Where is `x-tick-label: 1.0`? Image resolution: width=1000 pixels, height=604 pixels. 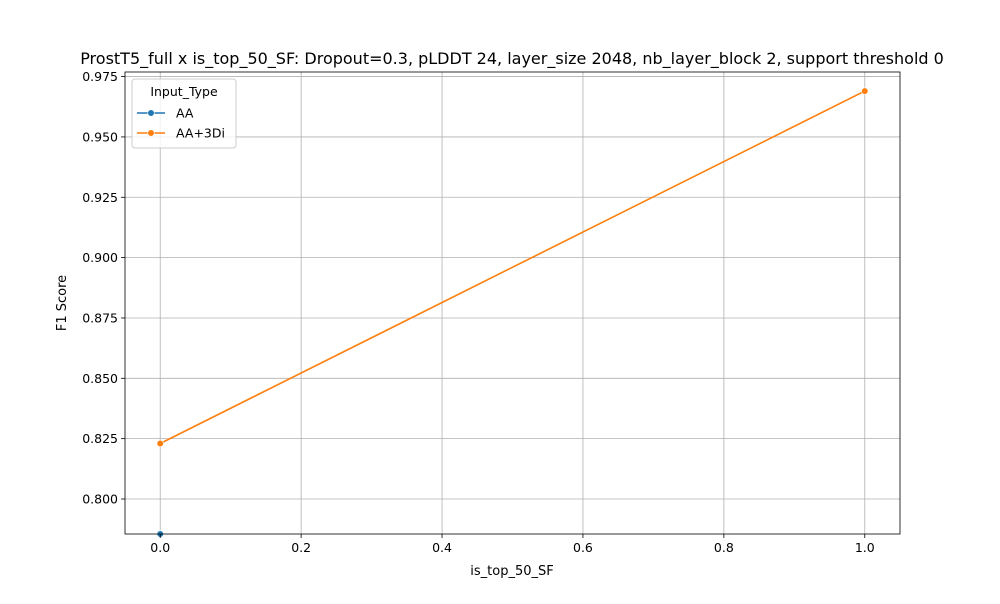 x-tick-label: 1.0 is located at coordinates (865, 547).